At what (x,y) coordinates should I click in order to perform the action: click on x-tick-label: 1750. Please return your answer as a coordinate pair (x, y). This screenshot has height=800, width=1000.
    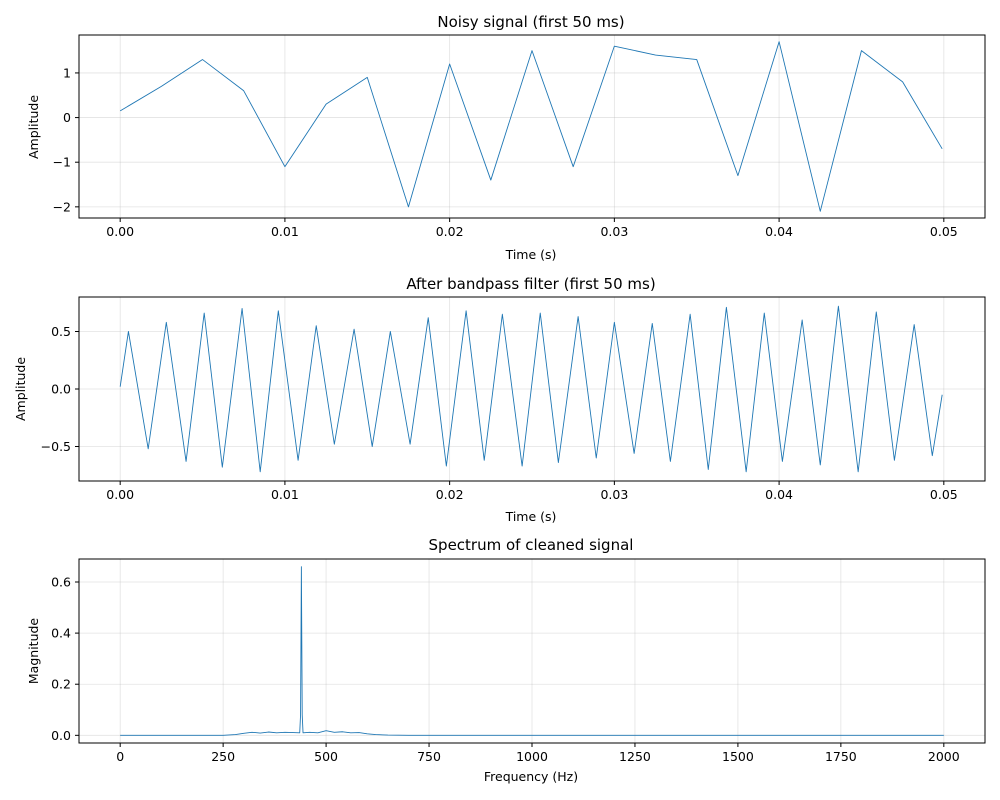
    Looking at the image, I should click on (841, 756).